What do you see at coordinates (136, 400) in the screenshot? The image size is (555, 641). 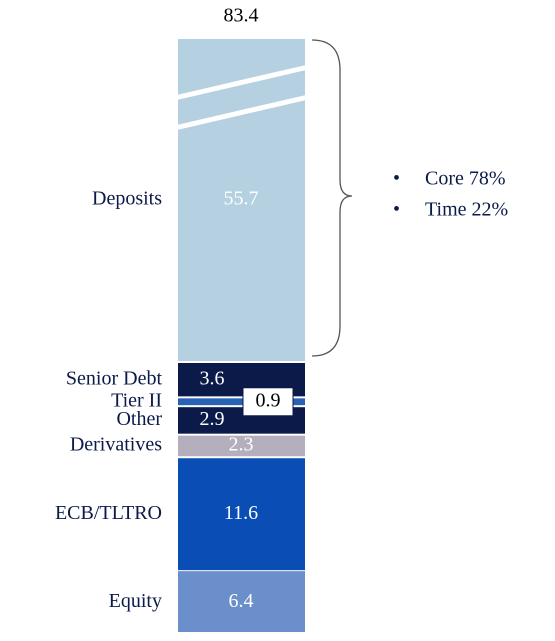 I see `category-label: Tier II` at bounding box center [136, 400].